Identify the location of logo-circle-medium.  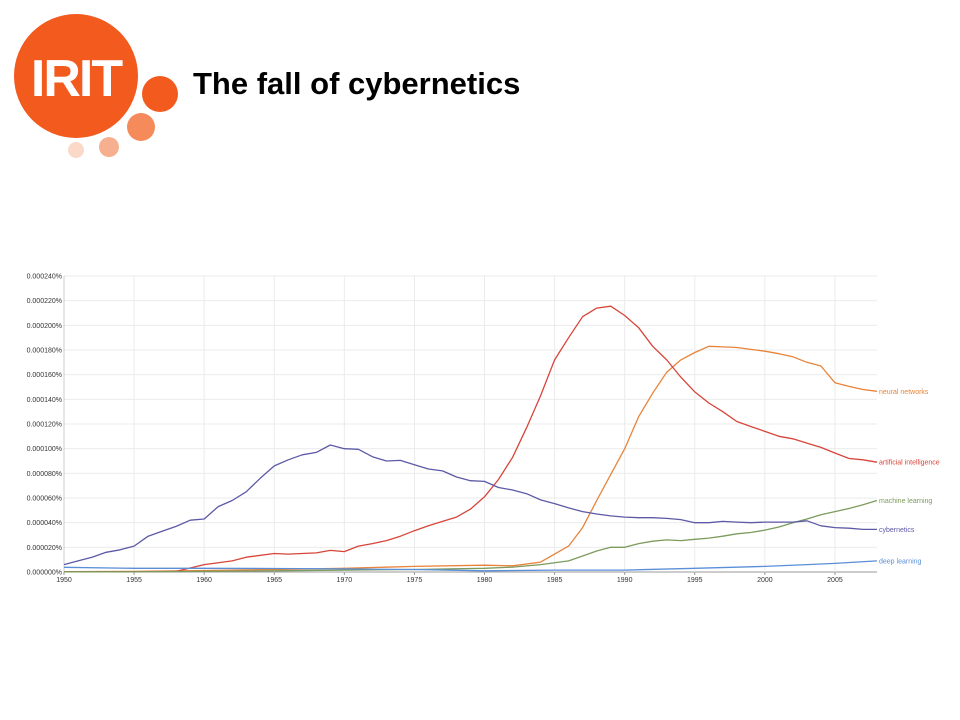
(160, 94).